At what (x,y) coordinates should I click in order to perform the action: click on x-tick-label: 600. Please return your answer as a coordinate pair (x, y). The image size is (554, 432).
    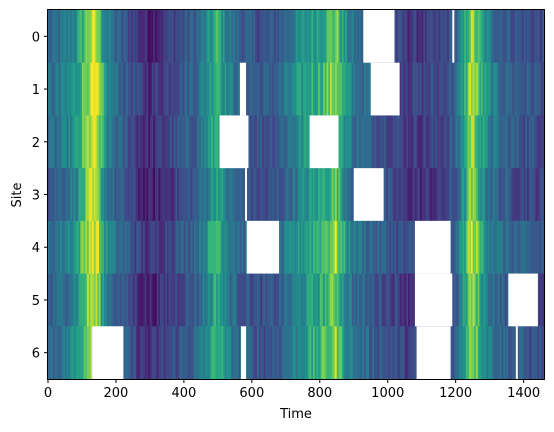
    Looking at the image, I should click on (251, 393).